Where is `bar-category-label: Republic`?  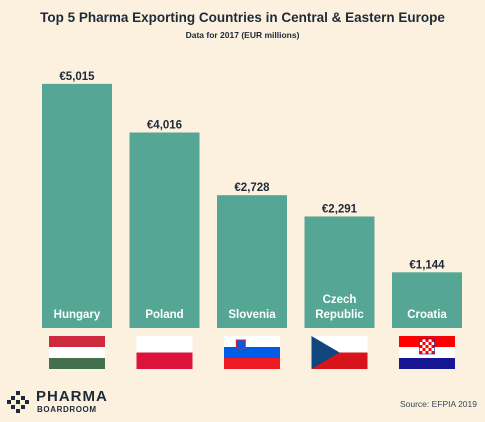 bar-category-label: Republic is located at coordinates (339, 315).